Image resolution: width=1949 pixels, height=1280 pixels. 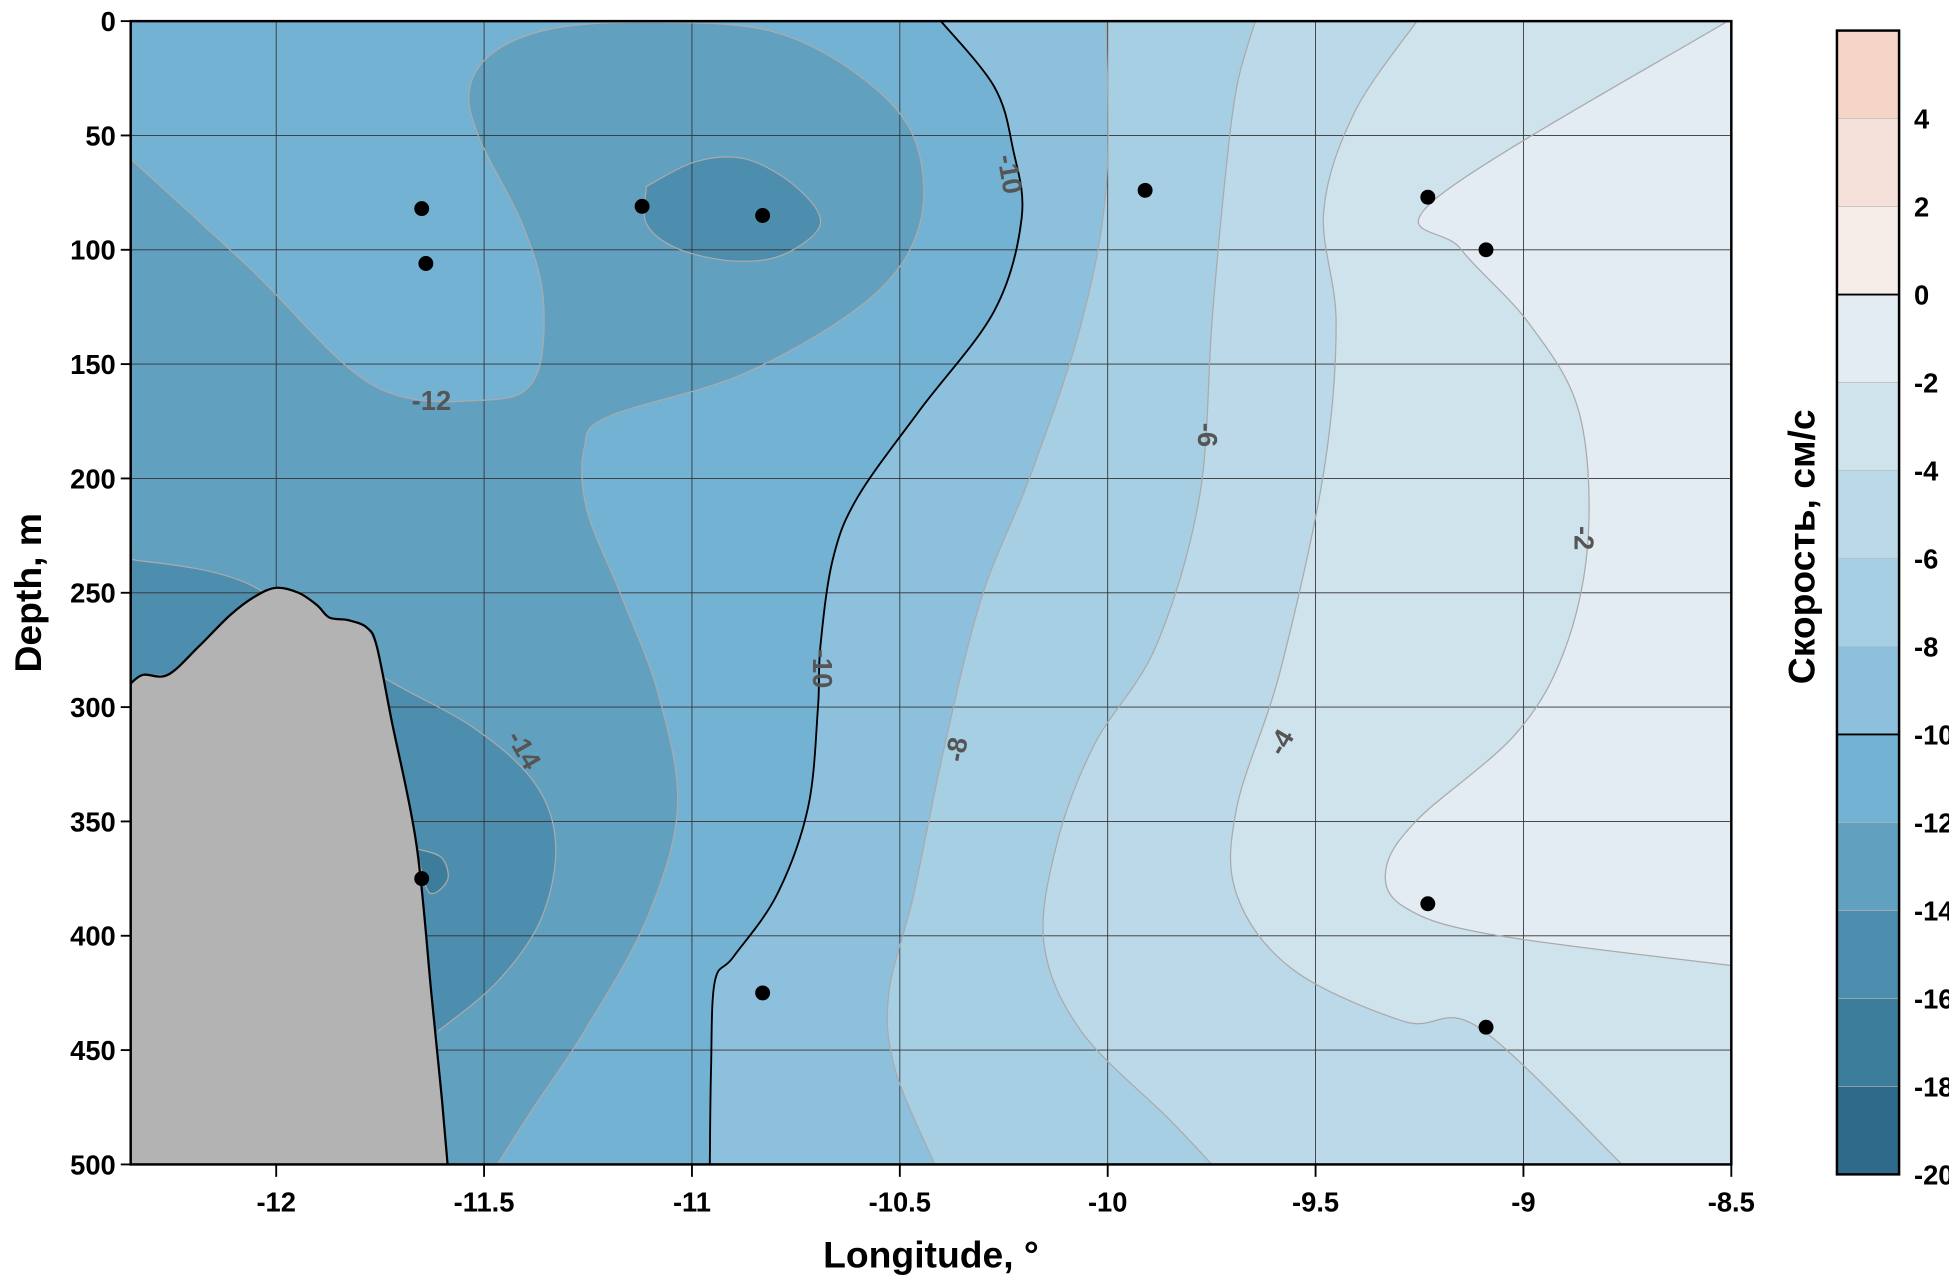 I want to click on x-tick-label: -9.5, so click(x=1315, y=1202).